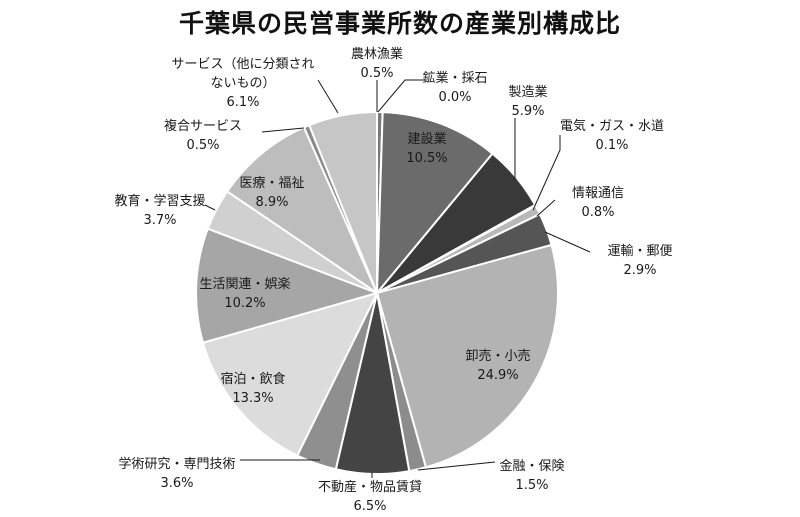  I want to click on slice-name-label: 運輸・郵便, so click(639, 251).